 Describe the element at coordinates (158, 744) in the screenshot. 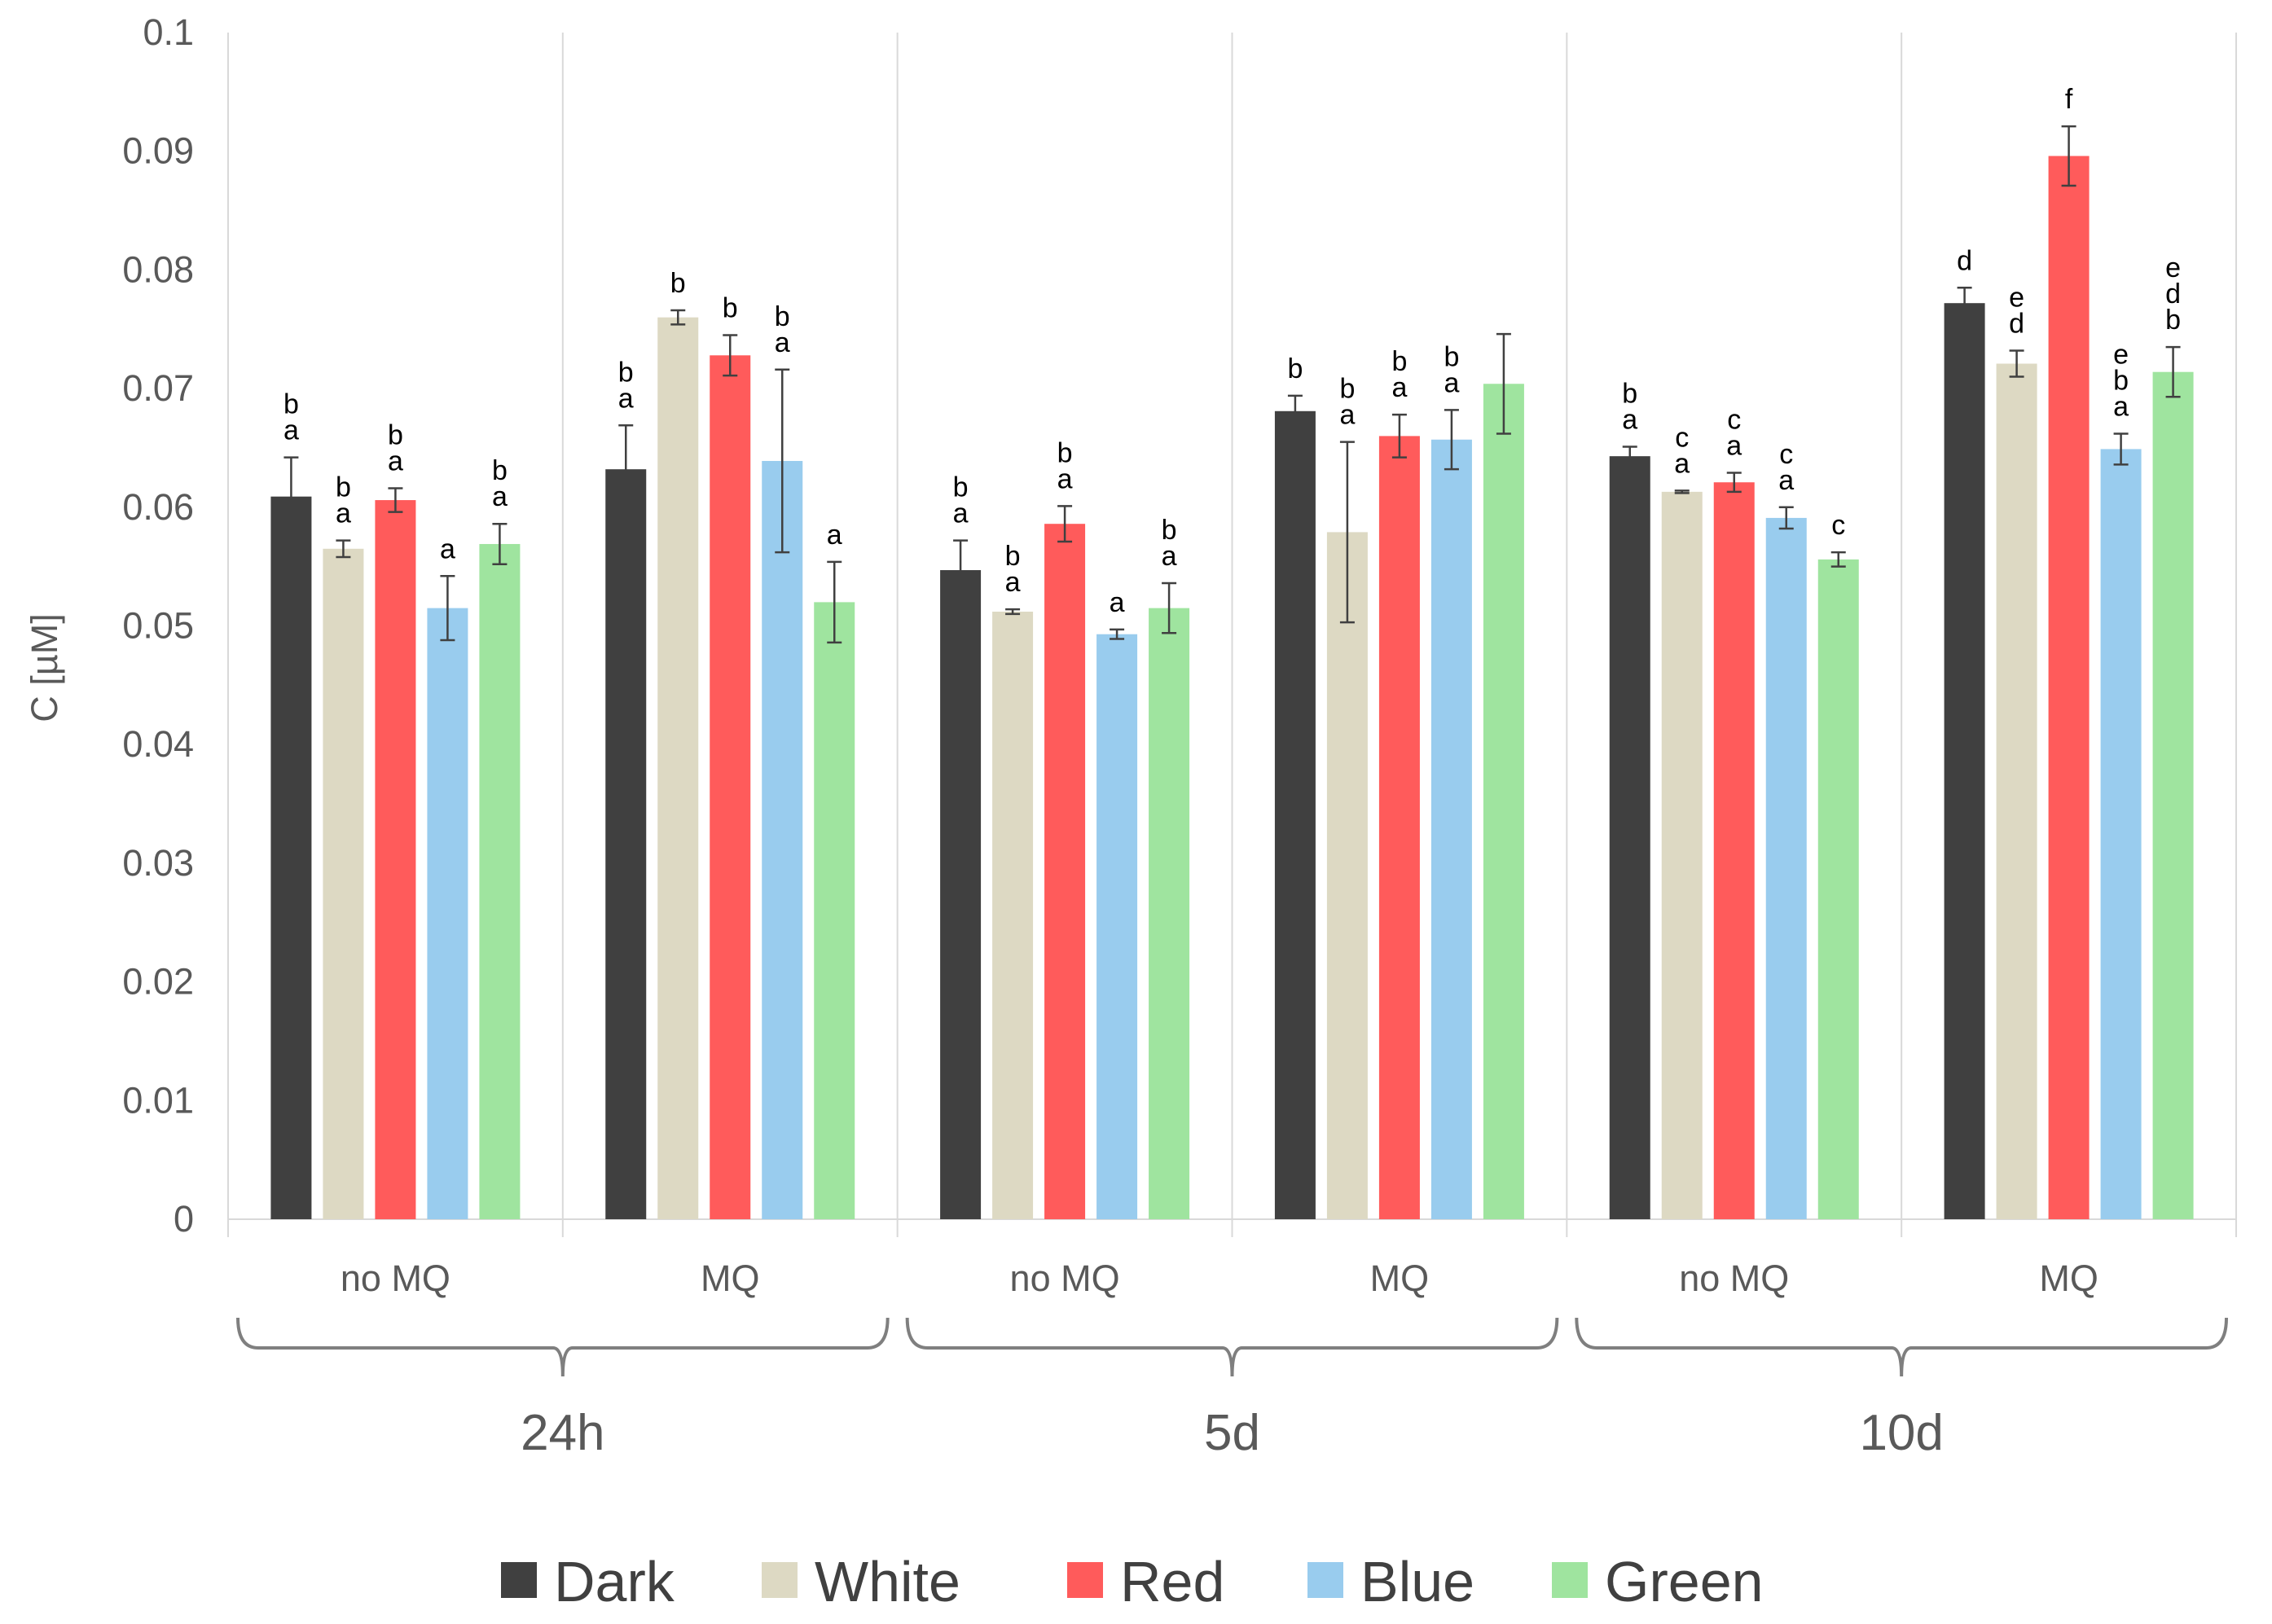

I see `y-tick-label: 0.04` at that location.